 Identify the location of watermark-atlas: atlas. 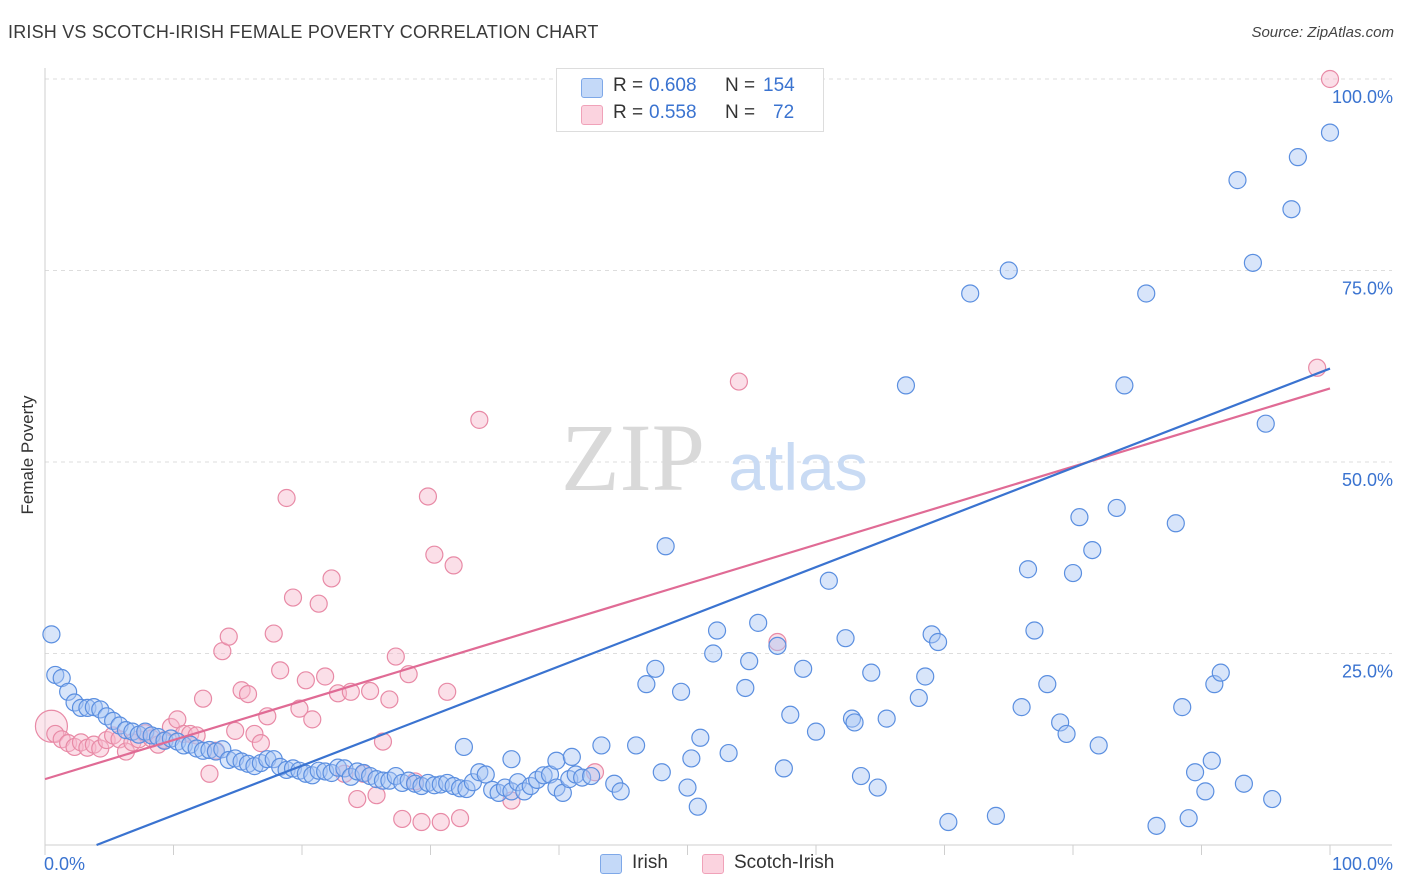
(797, 467).